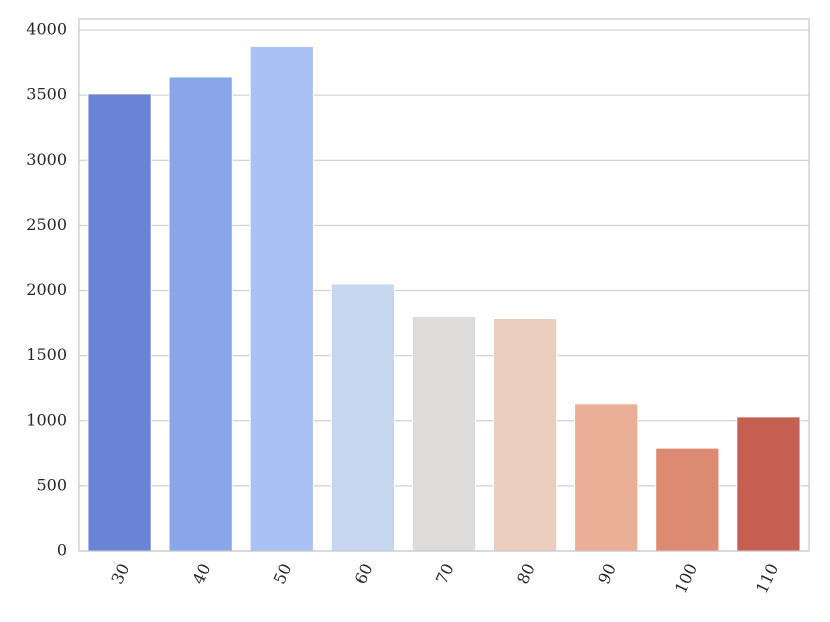  I want to click on x-tick-label: 50, so click(283, 574).